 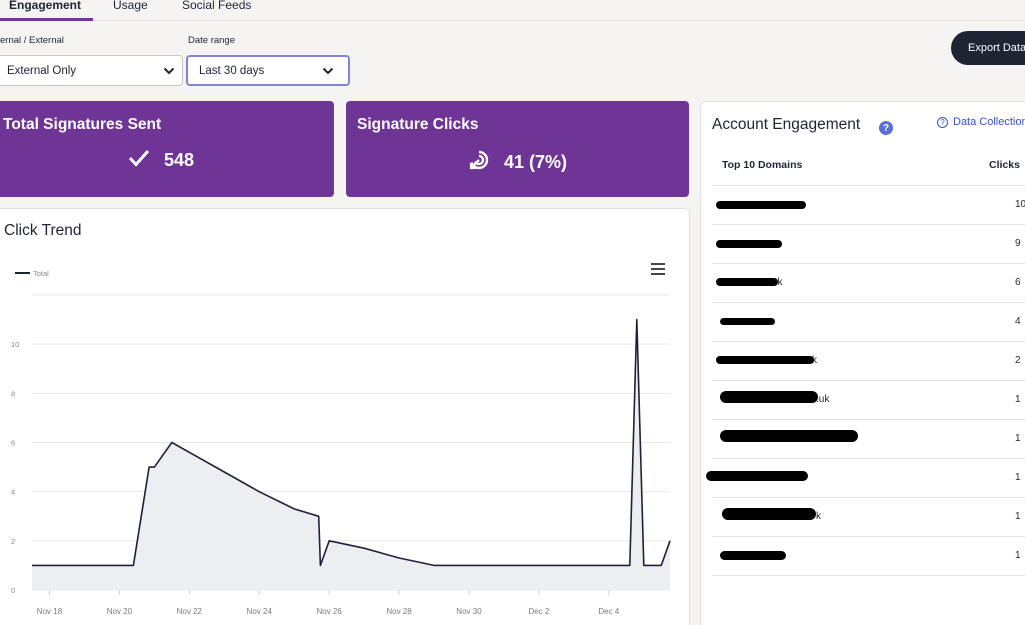 I want to click on x-tick-label: Nov 28, so click(x=399, y=611).